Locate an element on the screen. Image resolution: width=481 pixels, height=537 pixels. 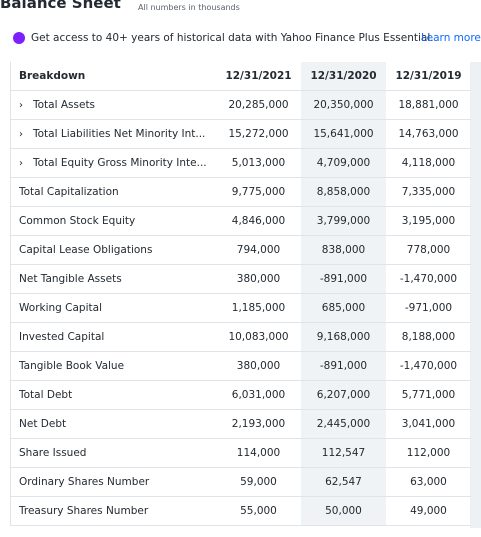
table-row: Ordinary Shares Number 59,000 62,547 63,000 is located at coordinates (241, 482).